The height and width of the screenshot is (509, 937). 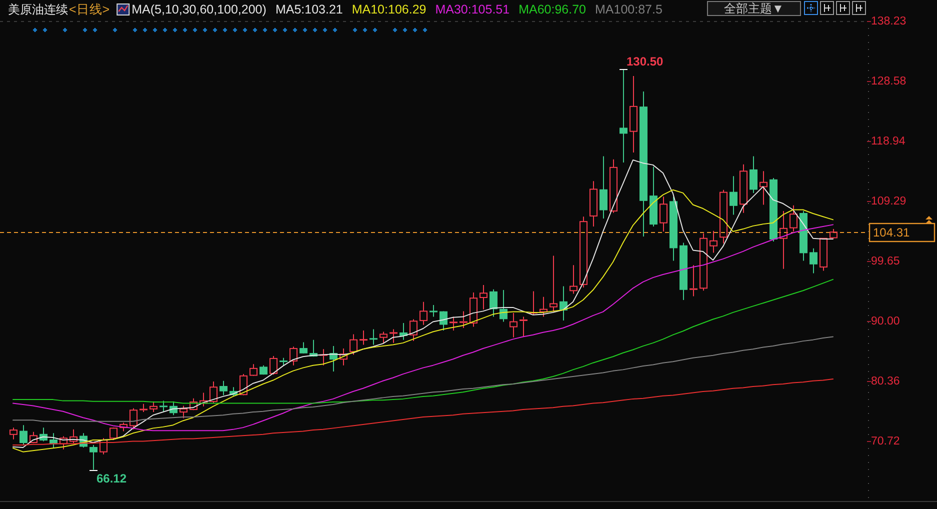 What do you see at coordinates (888, 82) in the screenshot?
I see `y-tick-label: 128.58` at bounding box center [888, 82].